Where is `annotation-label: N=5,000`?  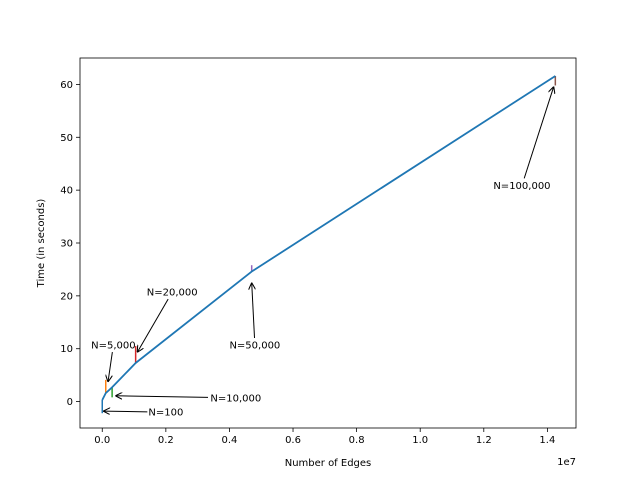 annotation-label: N=5,000 is located at coordinates (113, 346).